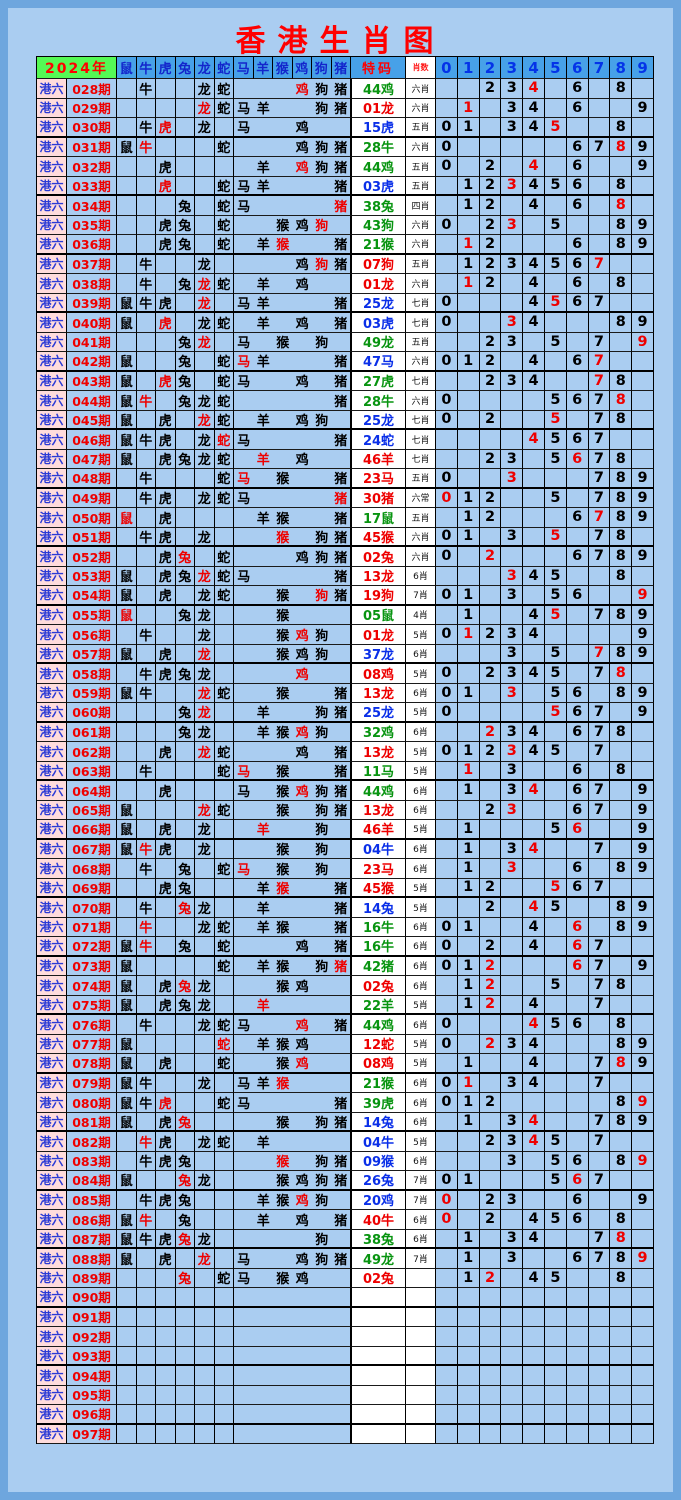 The image size is (681, 1500). I want to click on zodiac-cell-rooster: 鸡, so click(302, 1200).